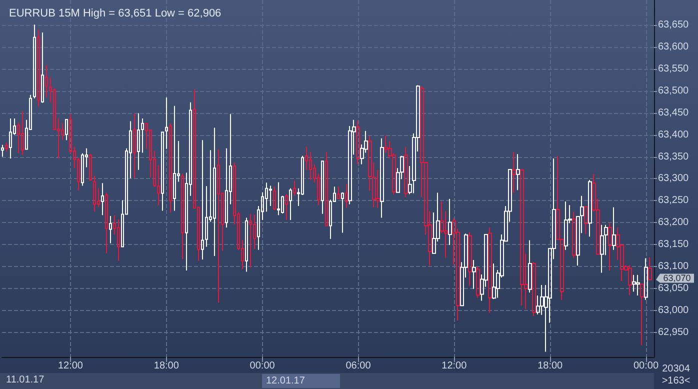 Image resolution: width=698 pixels, height=389 pixels. I want to click on text: 63,070, so click(677, 278).